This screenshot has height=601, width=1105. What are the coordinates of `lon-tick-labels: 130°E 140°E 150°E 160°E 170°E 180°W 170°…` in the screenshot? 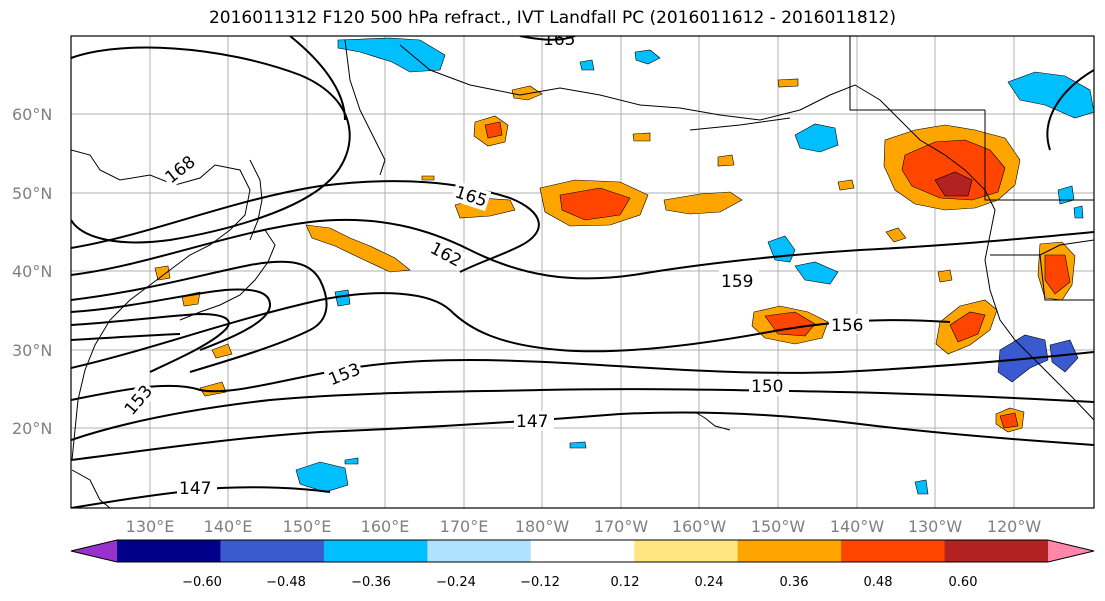 It's located at (584, 526).